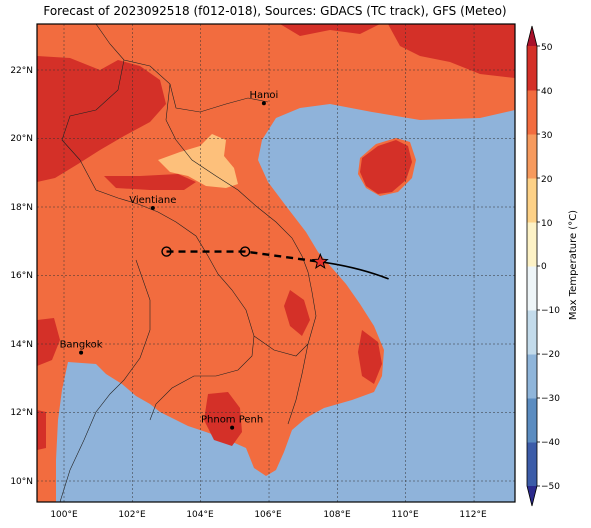 This screenshot has width=591, height=528. Describe the element at coordinates (263, 95) in the screenshot. I see `city-label-hanoi: Hanoi` at that location.